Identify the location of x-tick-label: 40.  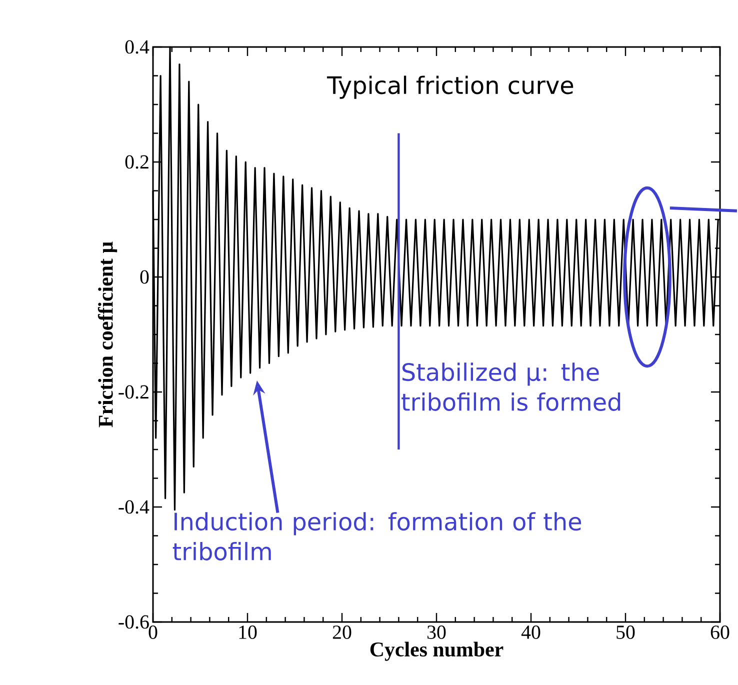
(530, 632).